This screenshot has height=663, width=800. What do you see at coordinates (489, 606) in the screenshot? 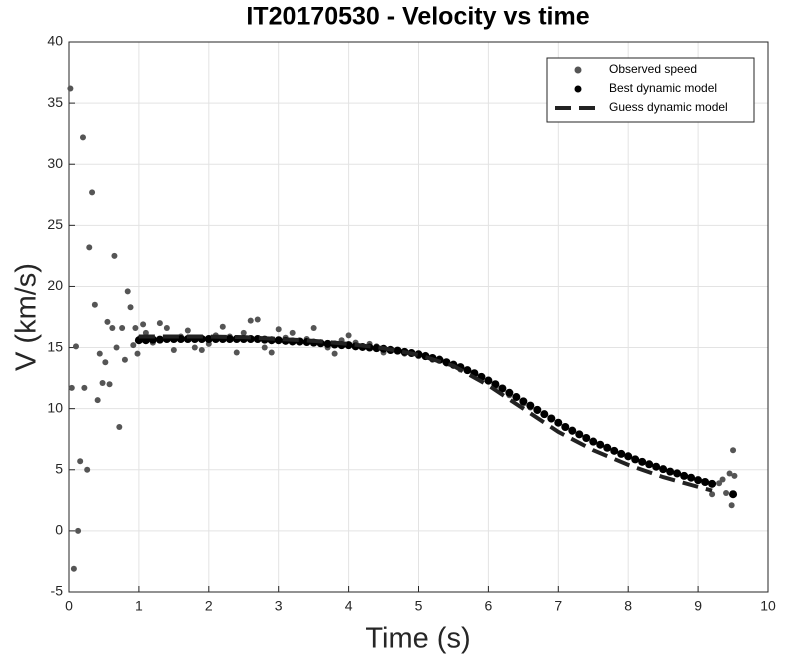
I see `x-tick-label: 6` at bounding box center [489, 606].